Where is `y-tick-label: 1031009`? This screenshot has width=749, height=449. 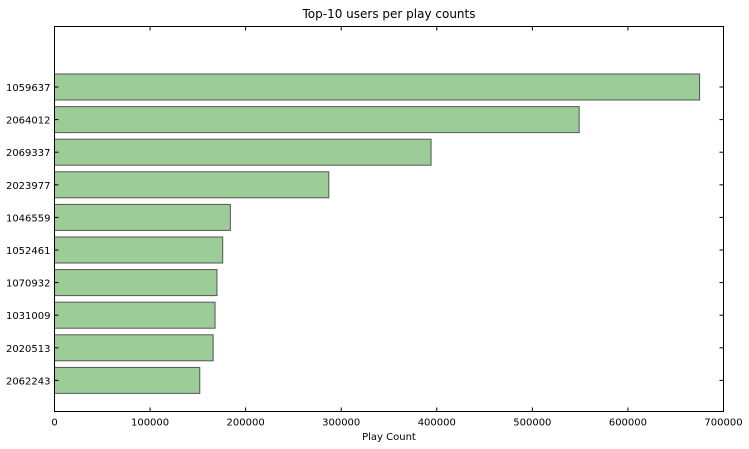
y-tick-label: 1031009 is located at coordinates (28, 316).